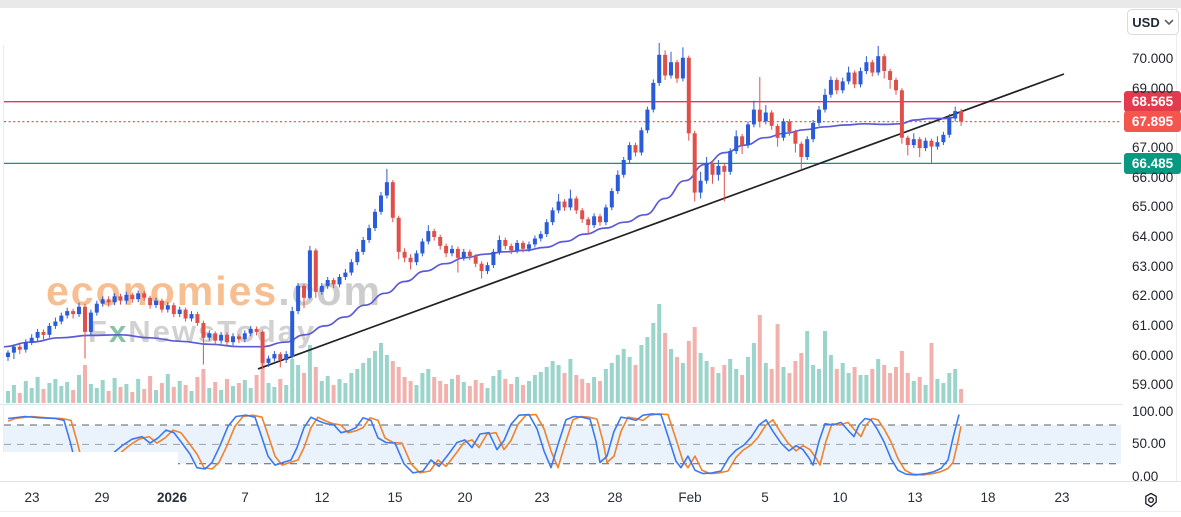 The image size is (1181, 517). What do you see at coordinates (615, 497) in the screenshot?
I see `time-axis-tick: 28` at bounding box center [615, 497].